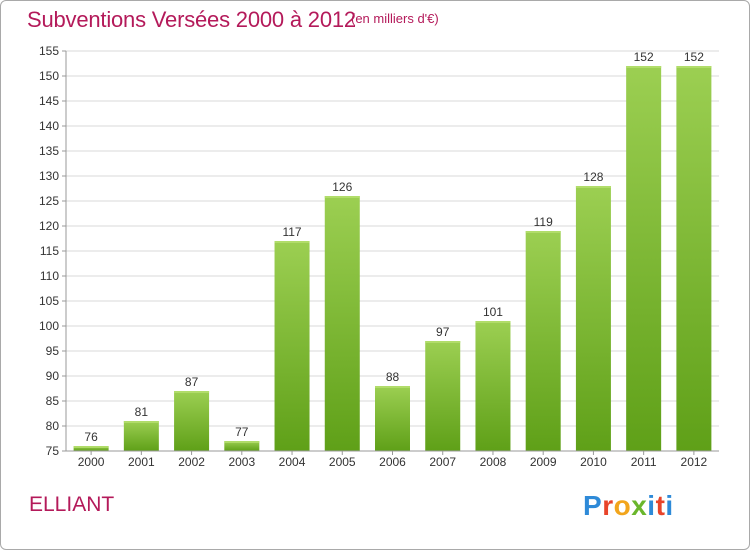 This screenshot has width=750, height=550. What do you see at coordinates (49, 151) in the screenshot?
I see `y-tick-label: 135` at bounding box center [49, 151].